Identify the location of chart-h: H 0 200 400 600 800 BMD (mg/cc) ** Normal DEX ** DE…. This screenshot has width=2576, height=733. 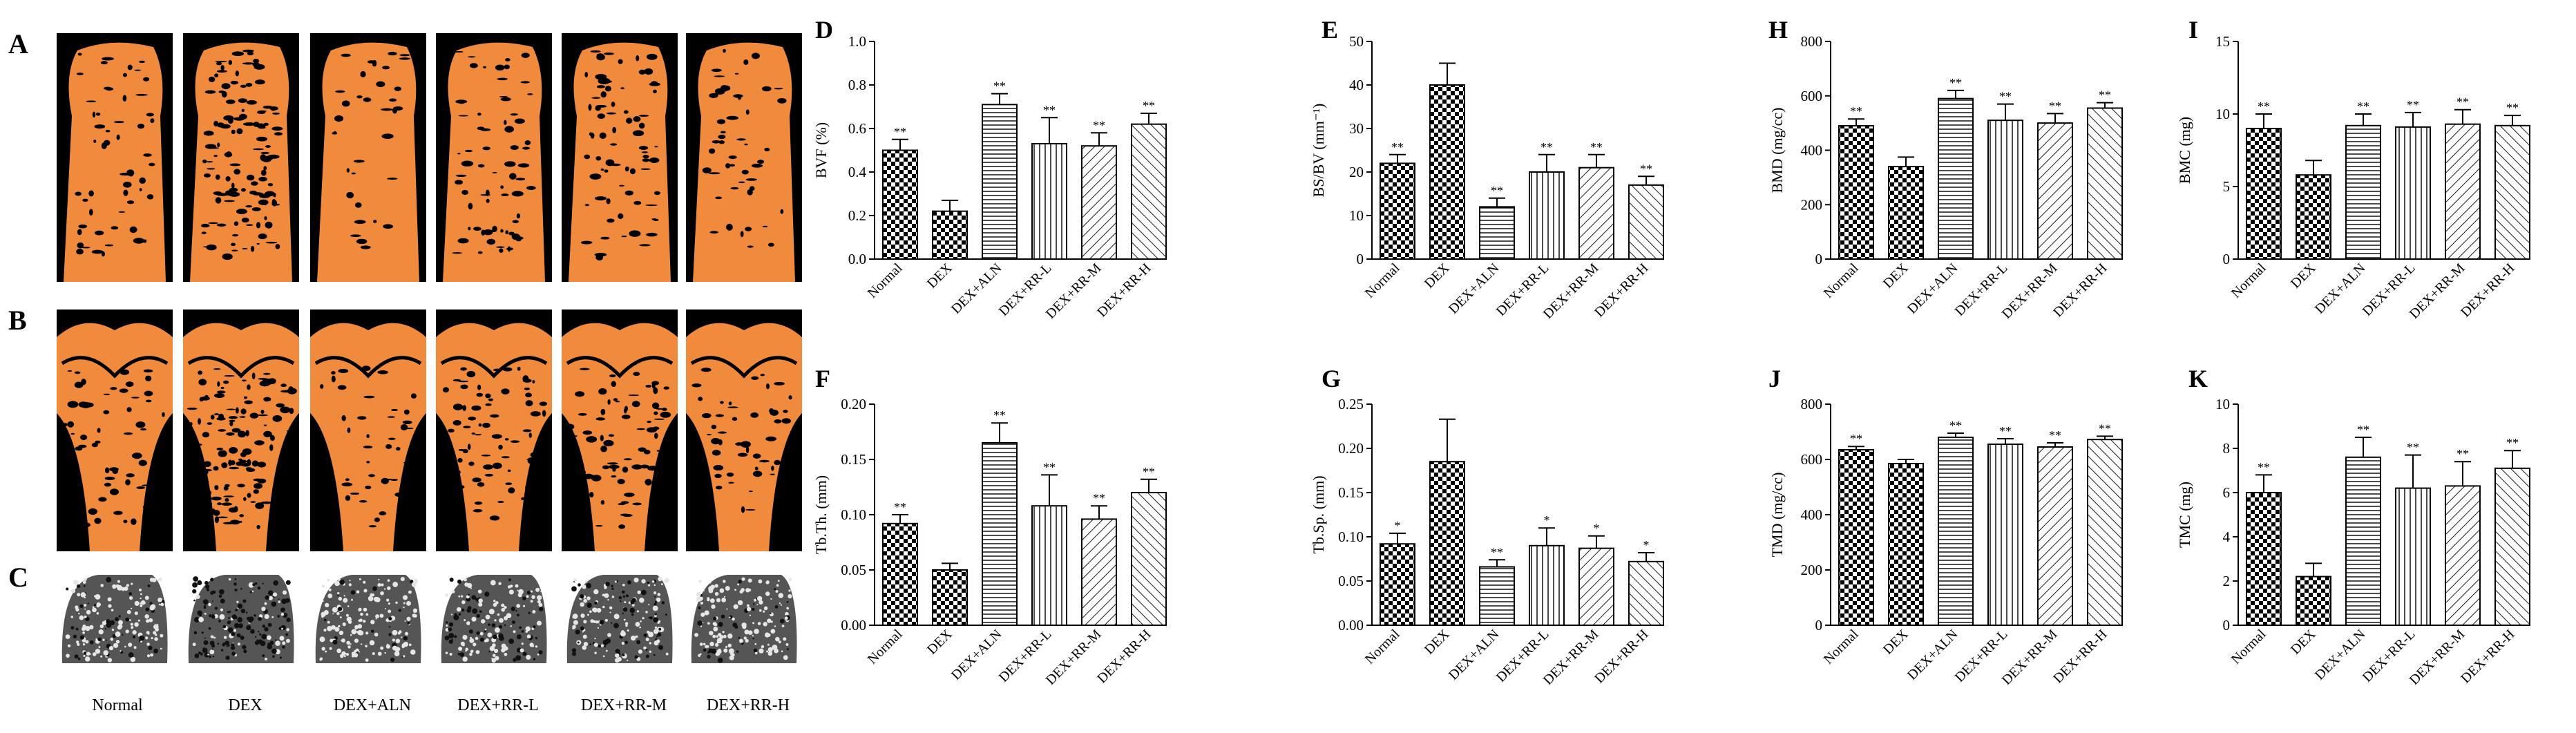
(1945, 169).